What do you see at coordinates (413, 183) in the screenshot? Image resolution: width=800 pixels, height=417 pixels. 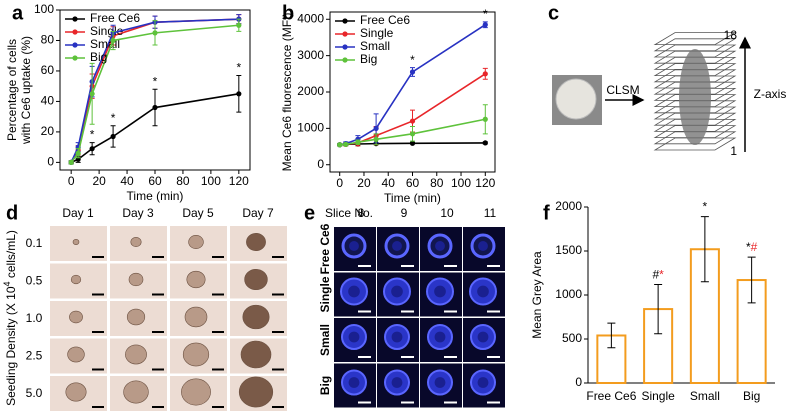 I see `x-tick-label: 60` at bounding box center [413, 183].